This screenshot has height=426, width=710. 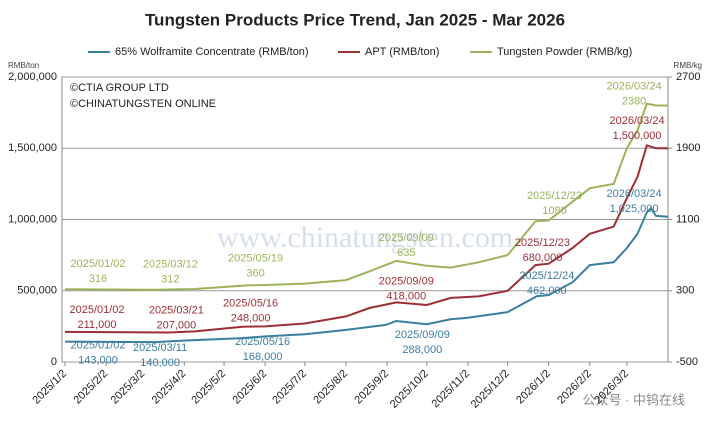 I want to click on annotation-date: 2025/03/12, so click(x=170, y=265).